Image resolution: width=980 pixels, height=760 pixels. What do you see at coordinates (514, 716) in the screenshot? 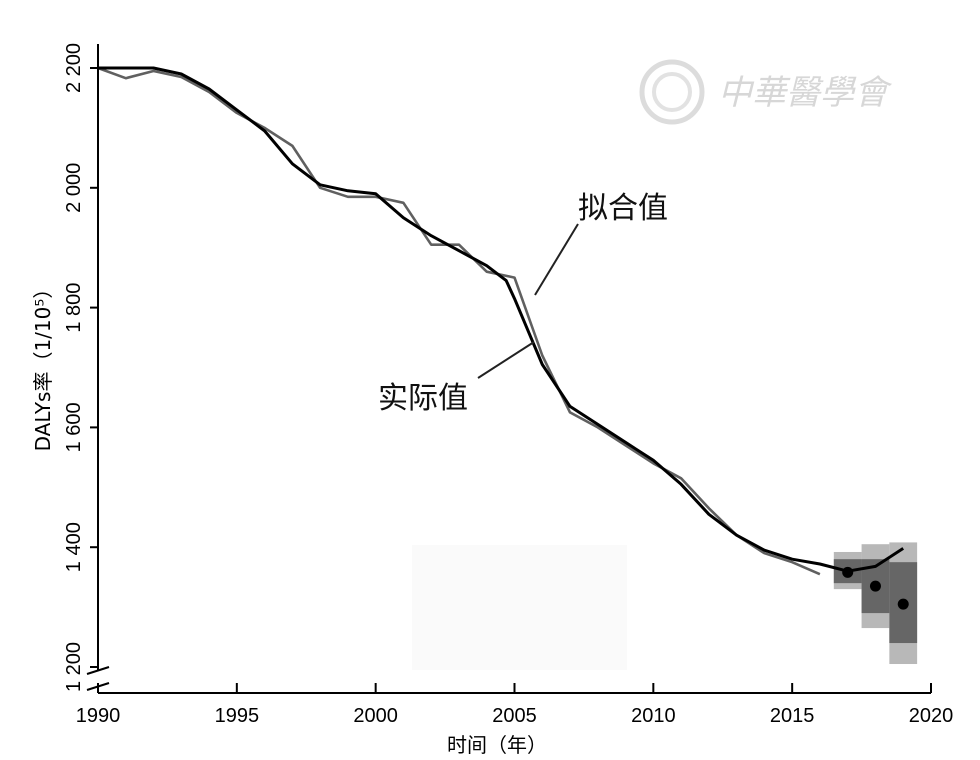
I see `x-tick-label-2005: 2005` at bounding box center [514, 716].